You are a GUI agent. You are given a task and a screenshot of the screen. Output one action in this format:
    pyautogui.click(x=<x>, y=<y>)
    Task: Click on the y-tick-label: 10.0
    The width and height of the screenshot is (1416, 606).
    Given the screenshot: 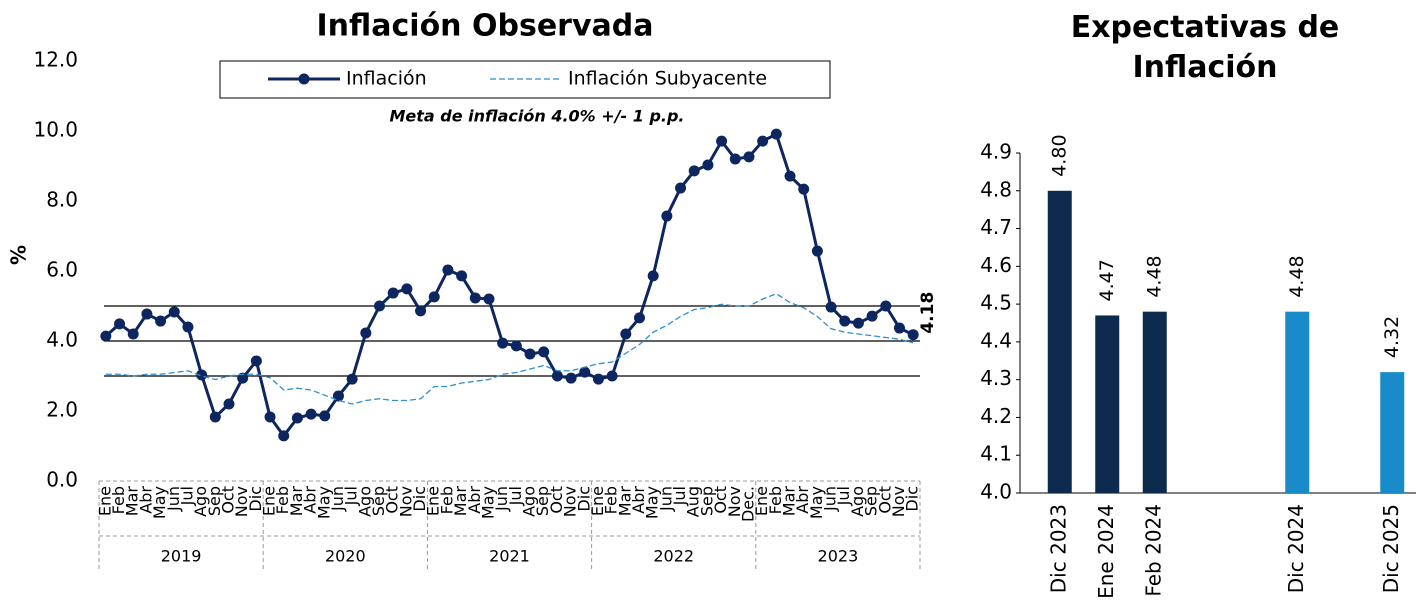 What is the action you would take?
    pyautogui.click(x=55, y=130)
    